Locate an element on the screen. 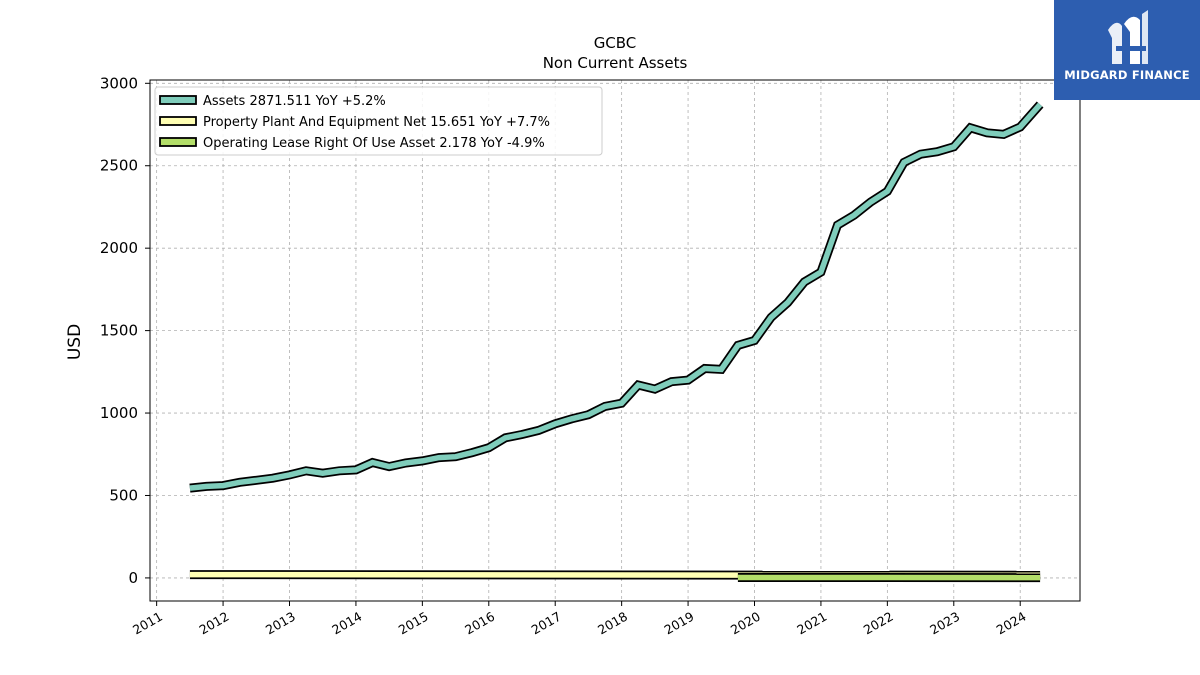 This screenshot has width=1200, height=675. legend-label: Assets 2871.511 YoY +5.2% is located at coordinates (294, 101).